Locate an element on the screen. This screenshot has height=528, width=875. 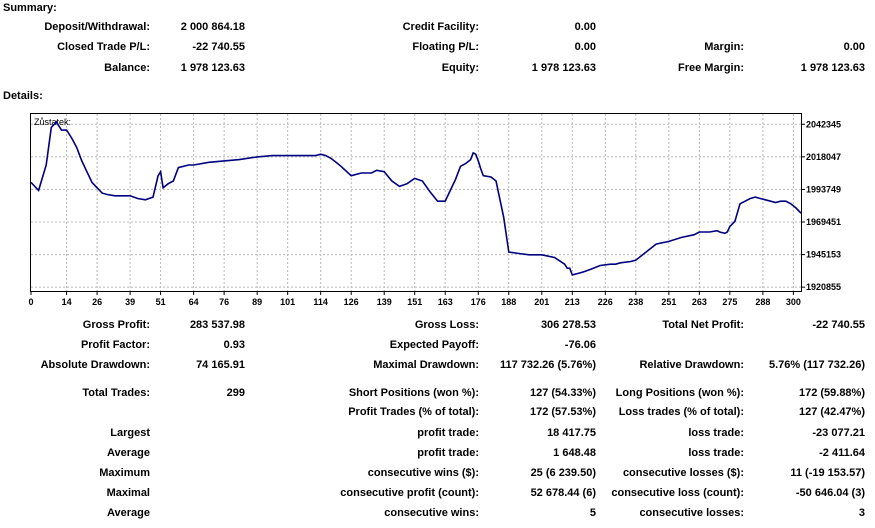
maximal-consecutive-profit-label: consecutive profit (count): is located at coordinates (409, 493).